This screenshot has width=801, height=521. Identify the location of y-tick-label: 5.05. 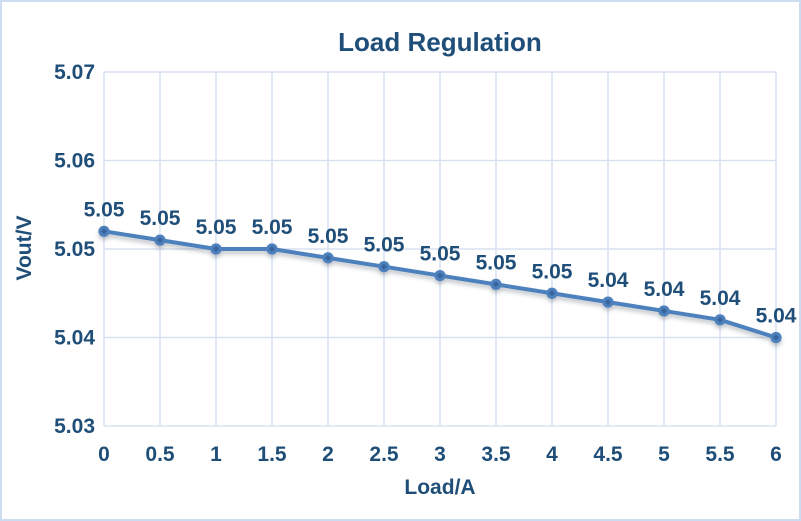
(74, 249).